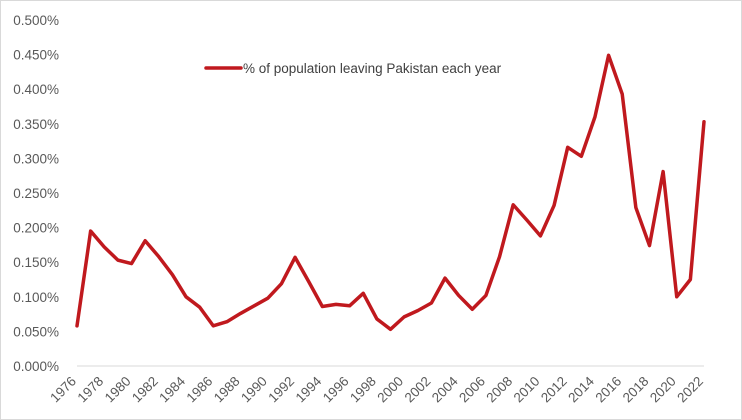  What do you see at coordinates (200, 390) in the screenshot?
I see `x-tick-label: 1986` at bounding box center [200, 390].